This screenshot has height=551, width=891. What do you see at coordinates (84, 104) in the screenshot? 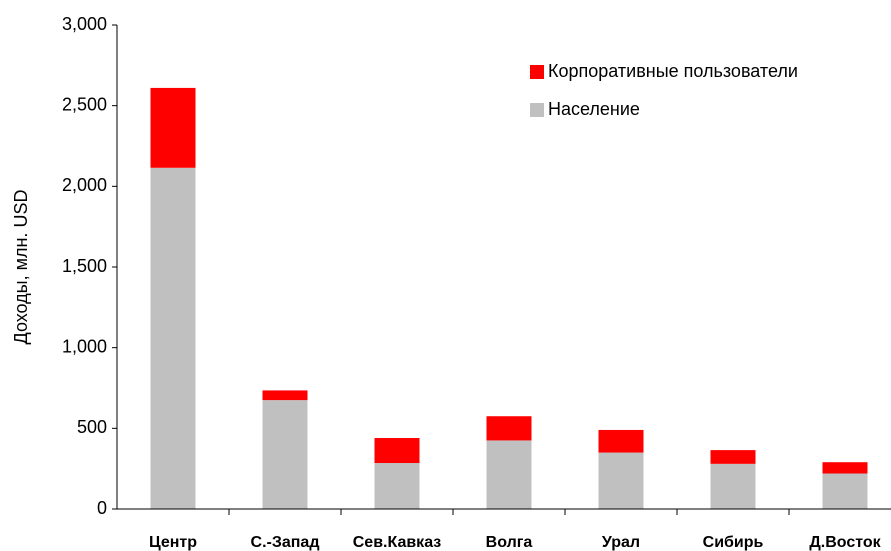
I see `y-tick-label: 2,500` at bounding box center [84, 104].